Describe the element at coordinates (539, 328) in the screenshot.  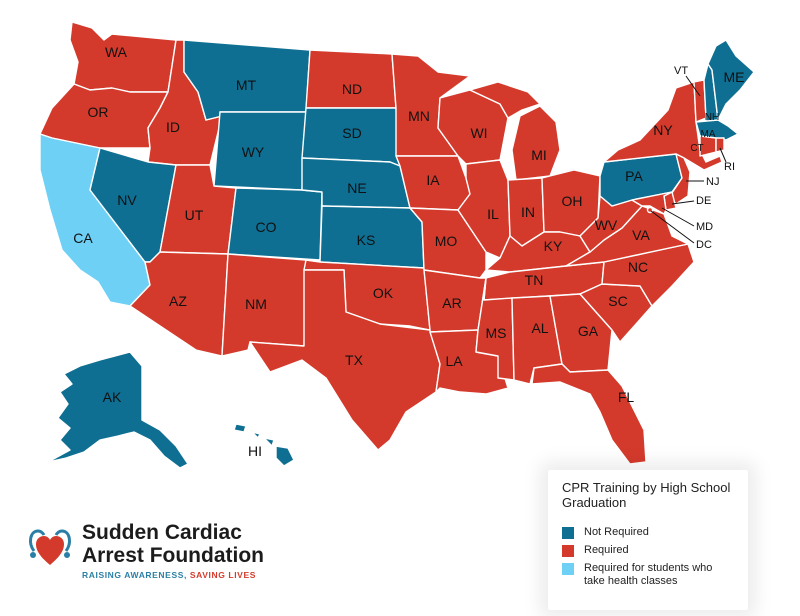
I see `label-AL: AL` at that location.